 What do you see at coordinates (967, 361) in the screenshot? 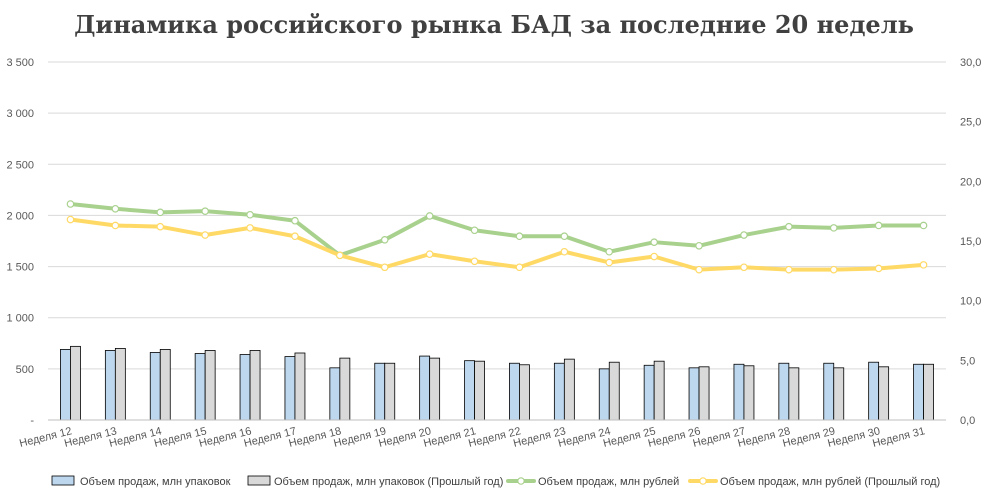
I see `right-tick-label: 5,0` at bounding box center [967, 361].